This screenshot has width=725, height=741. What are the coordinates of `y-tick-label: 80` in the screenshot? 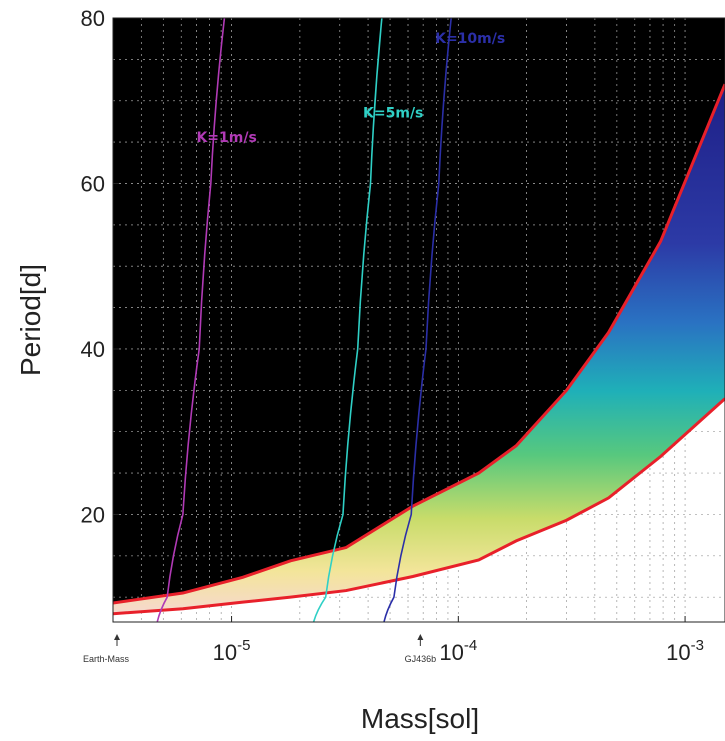 It's located at (93, 18).